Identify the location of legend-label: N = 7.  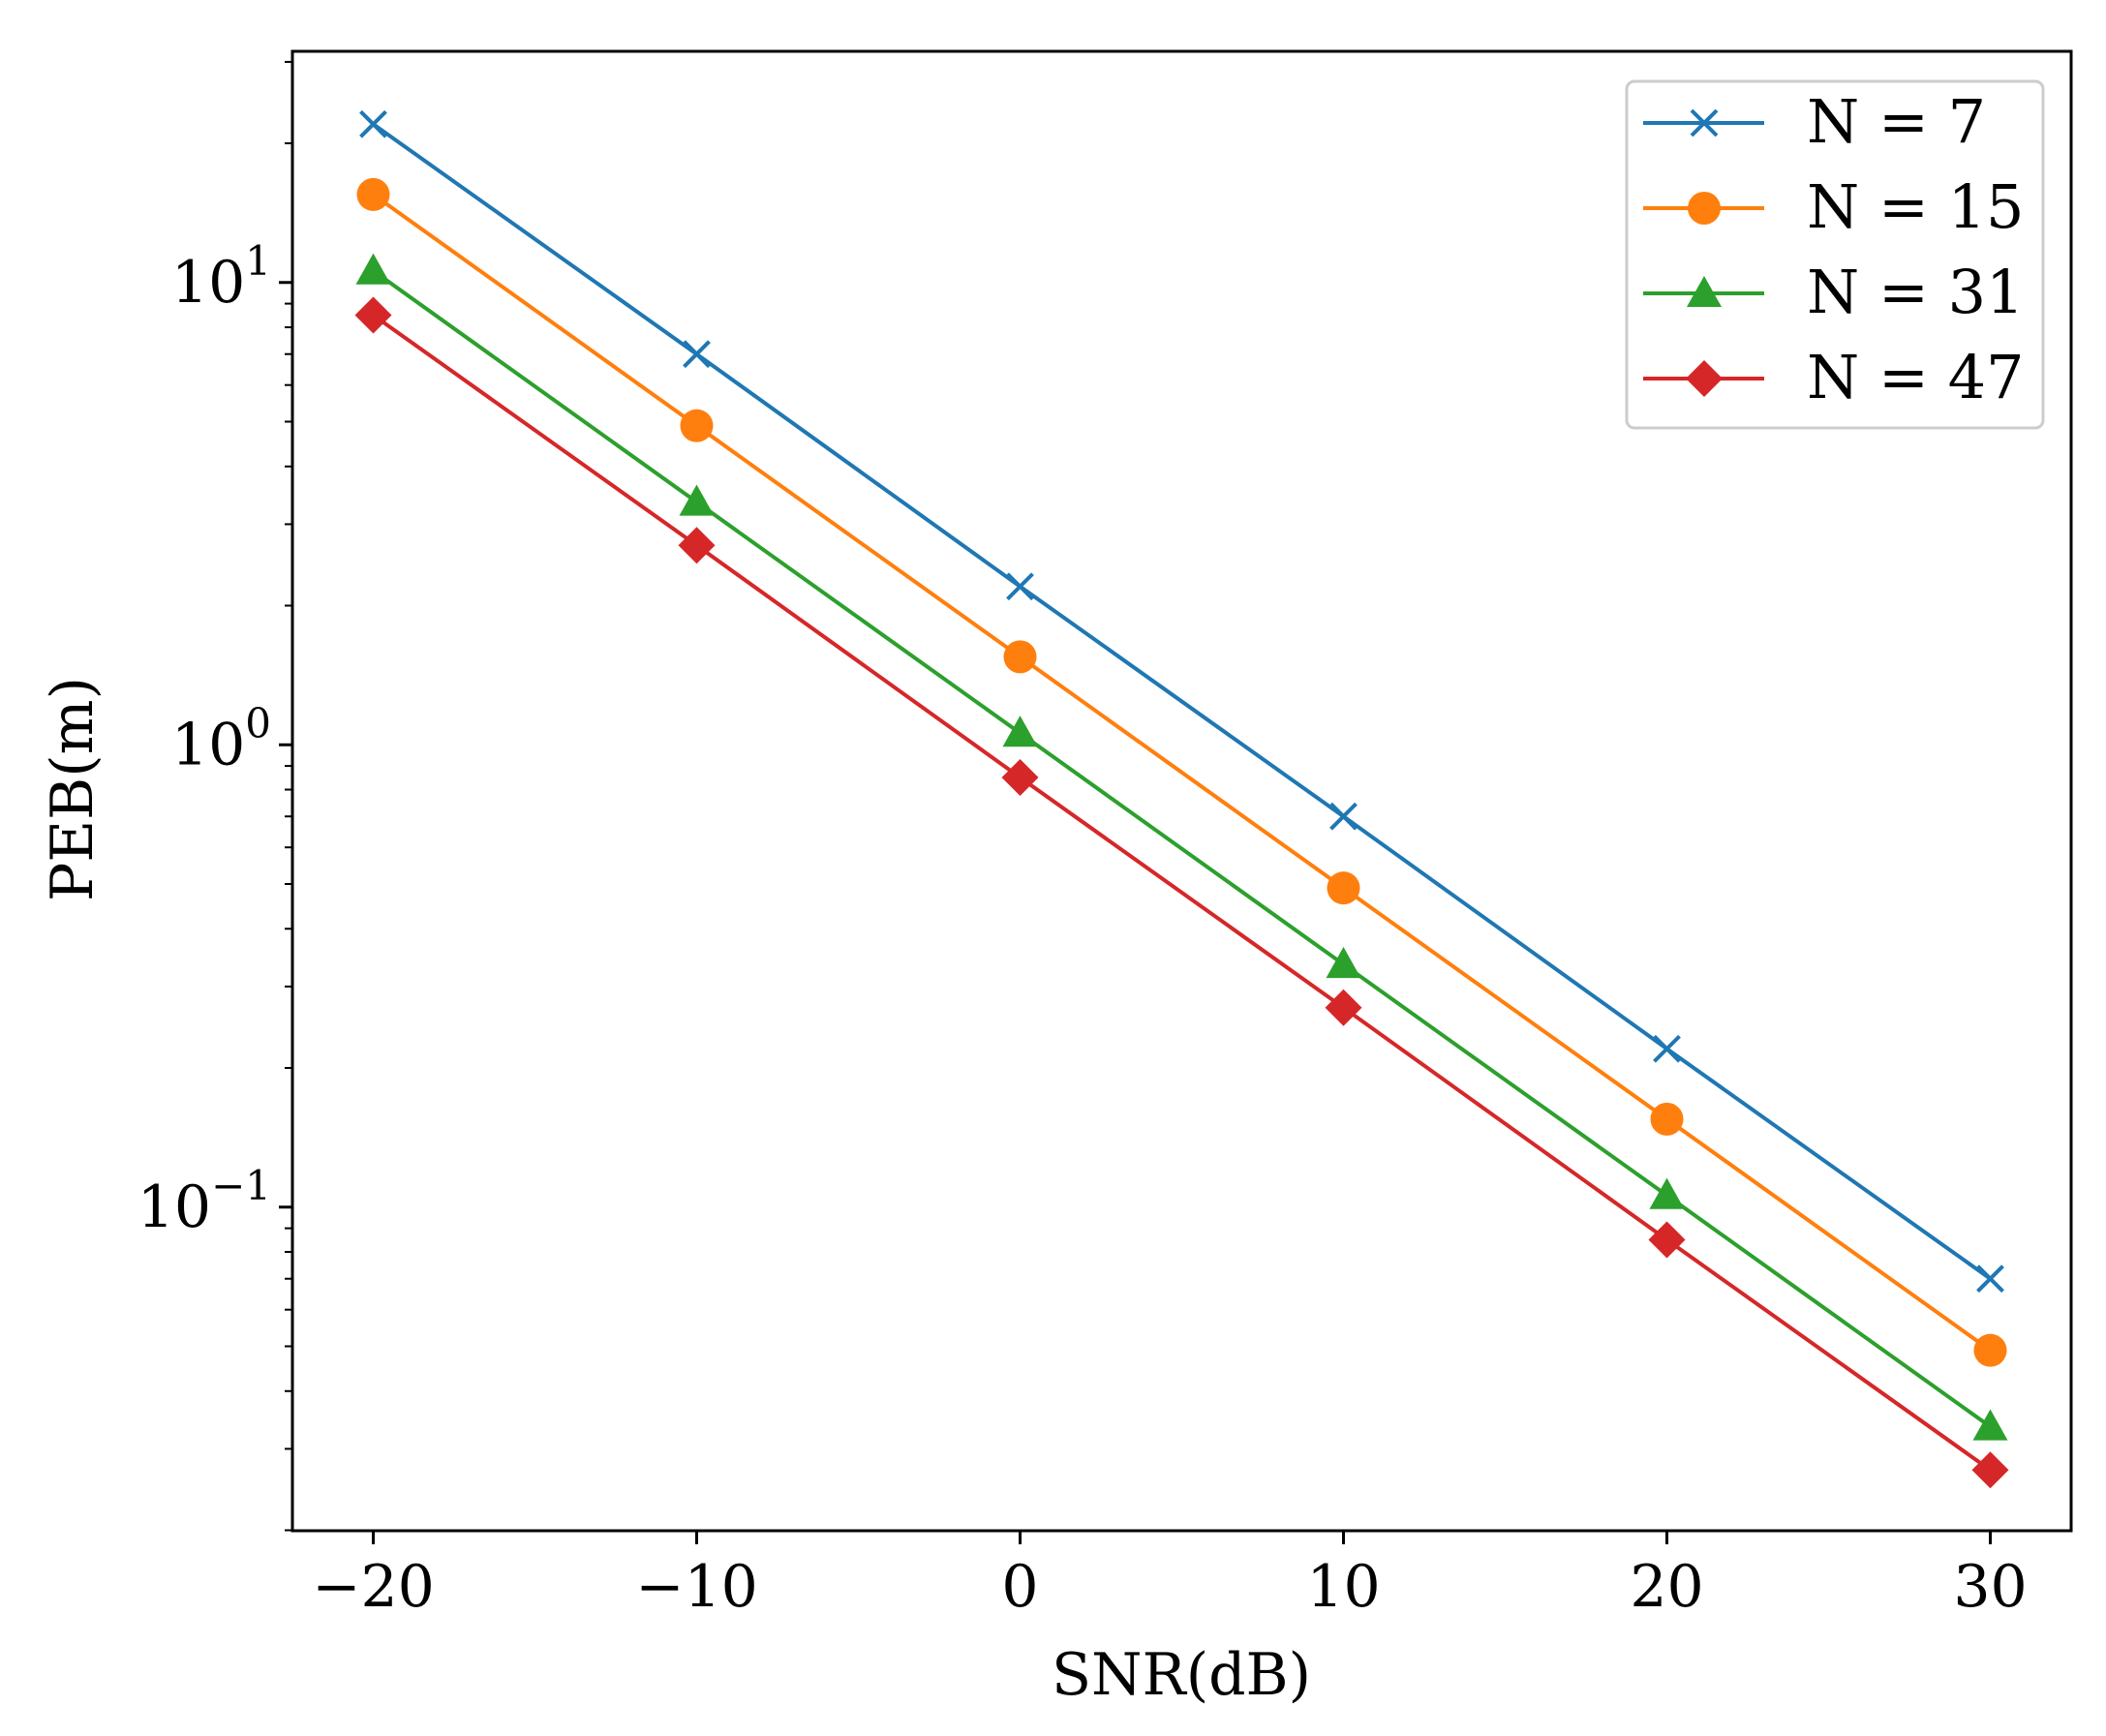
(1896, 121).